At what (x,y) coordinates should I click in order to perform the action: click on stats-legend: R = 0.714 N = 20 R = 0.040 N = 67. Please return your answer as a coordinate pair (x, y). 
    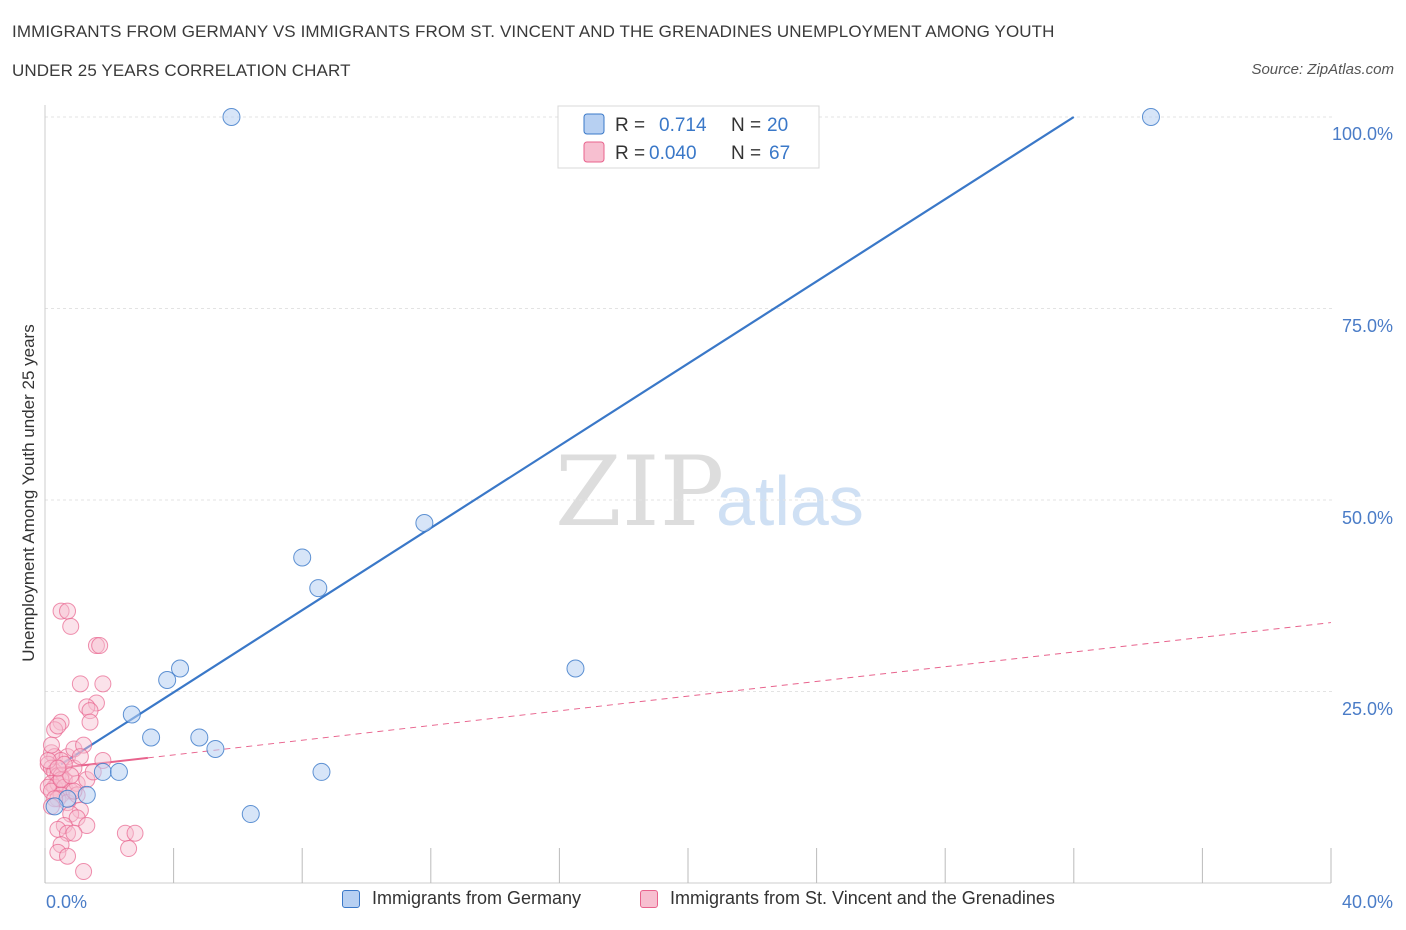
    Looking at the image, I should click on (688, 137).